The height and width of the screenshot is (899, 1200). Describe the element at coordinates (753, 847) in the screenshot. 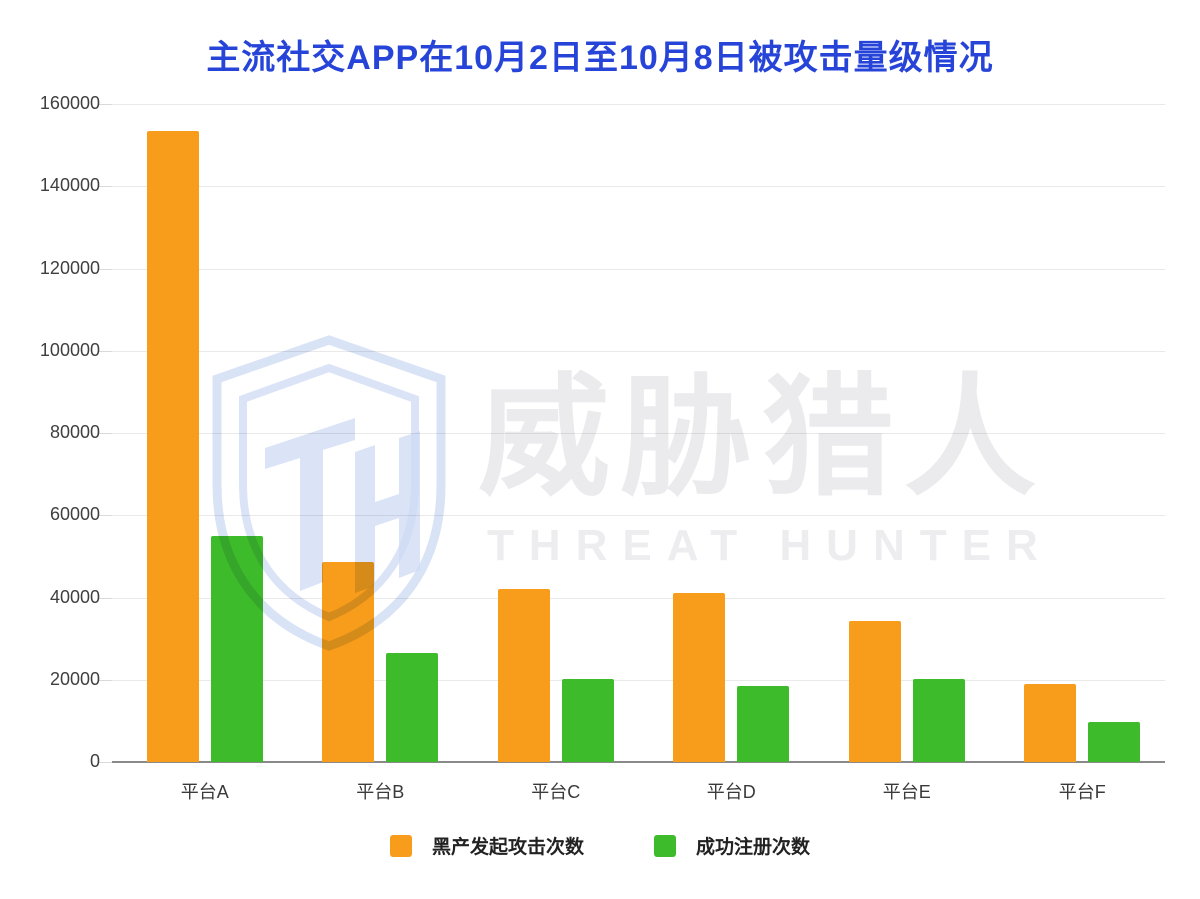

I see `legend-label-registrations: 成功注册次数` at that location.